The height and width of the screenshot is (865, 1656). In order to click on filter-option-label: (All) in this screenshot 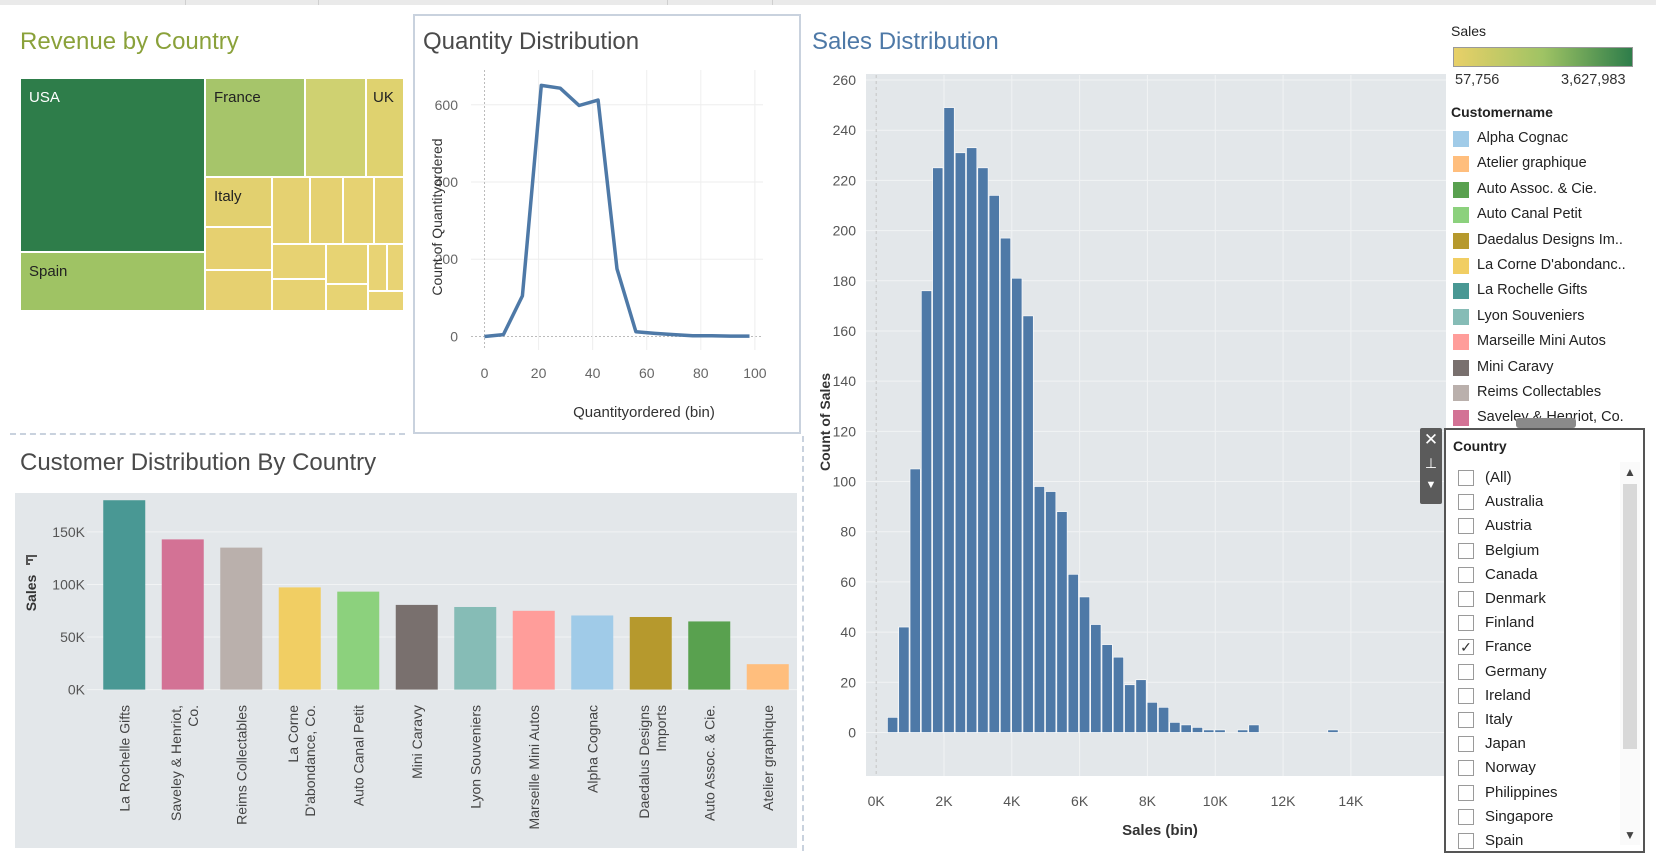, I will do `click(1498, 477)`.